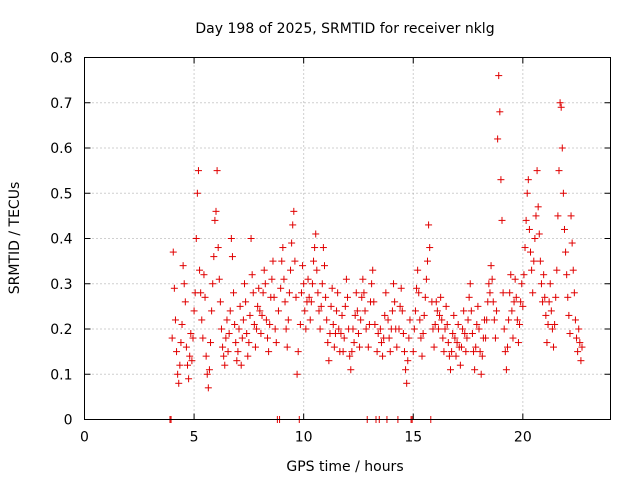  Describe the element at coordinates (61, 240) in the screenshot. I see `y-tick-label: 0.4` at that location.